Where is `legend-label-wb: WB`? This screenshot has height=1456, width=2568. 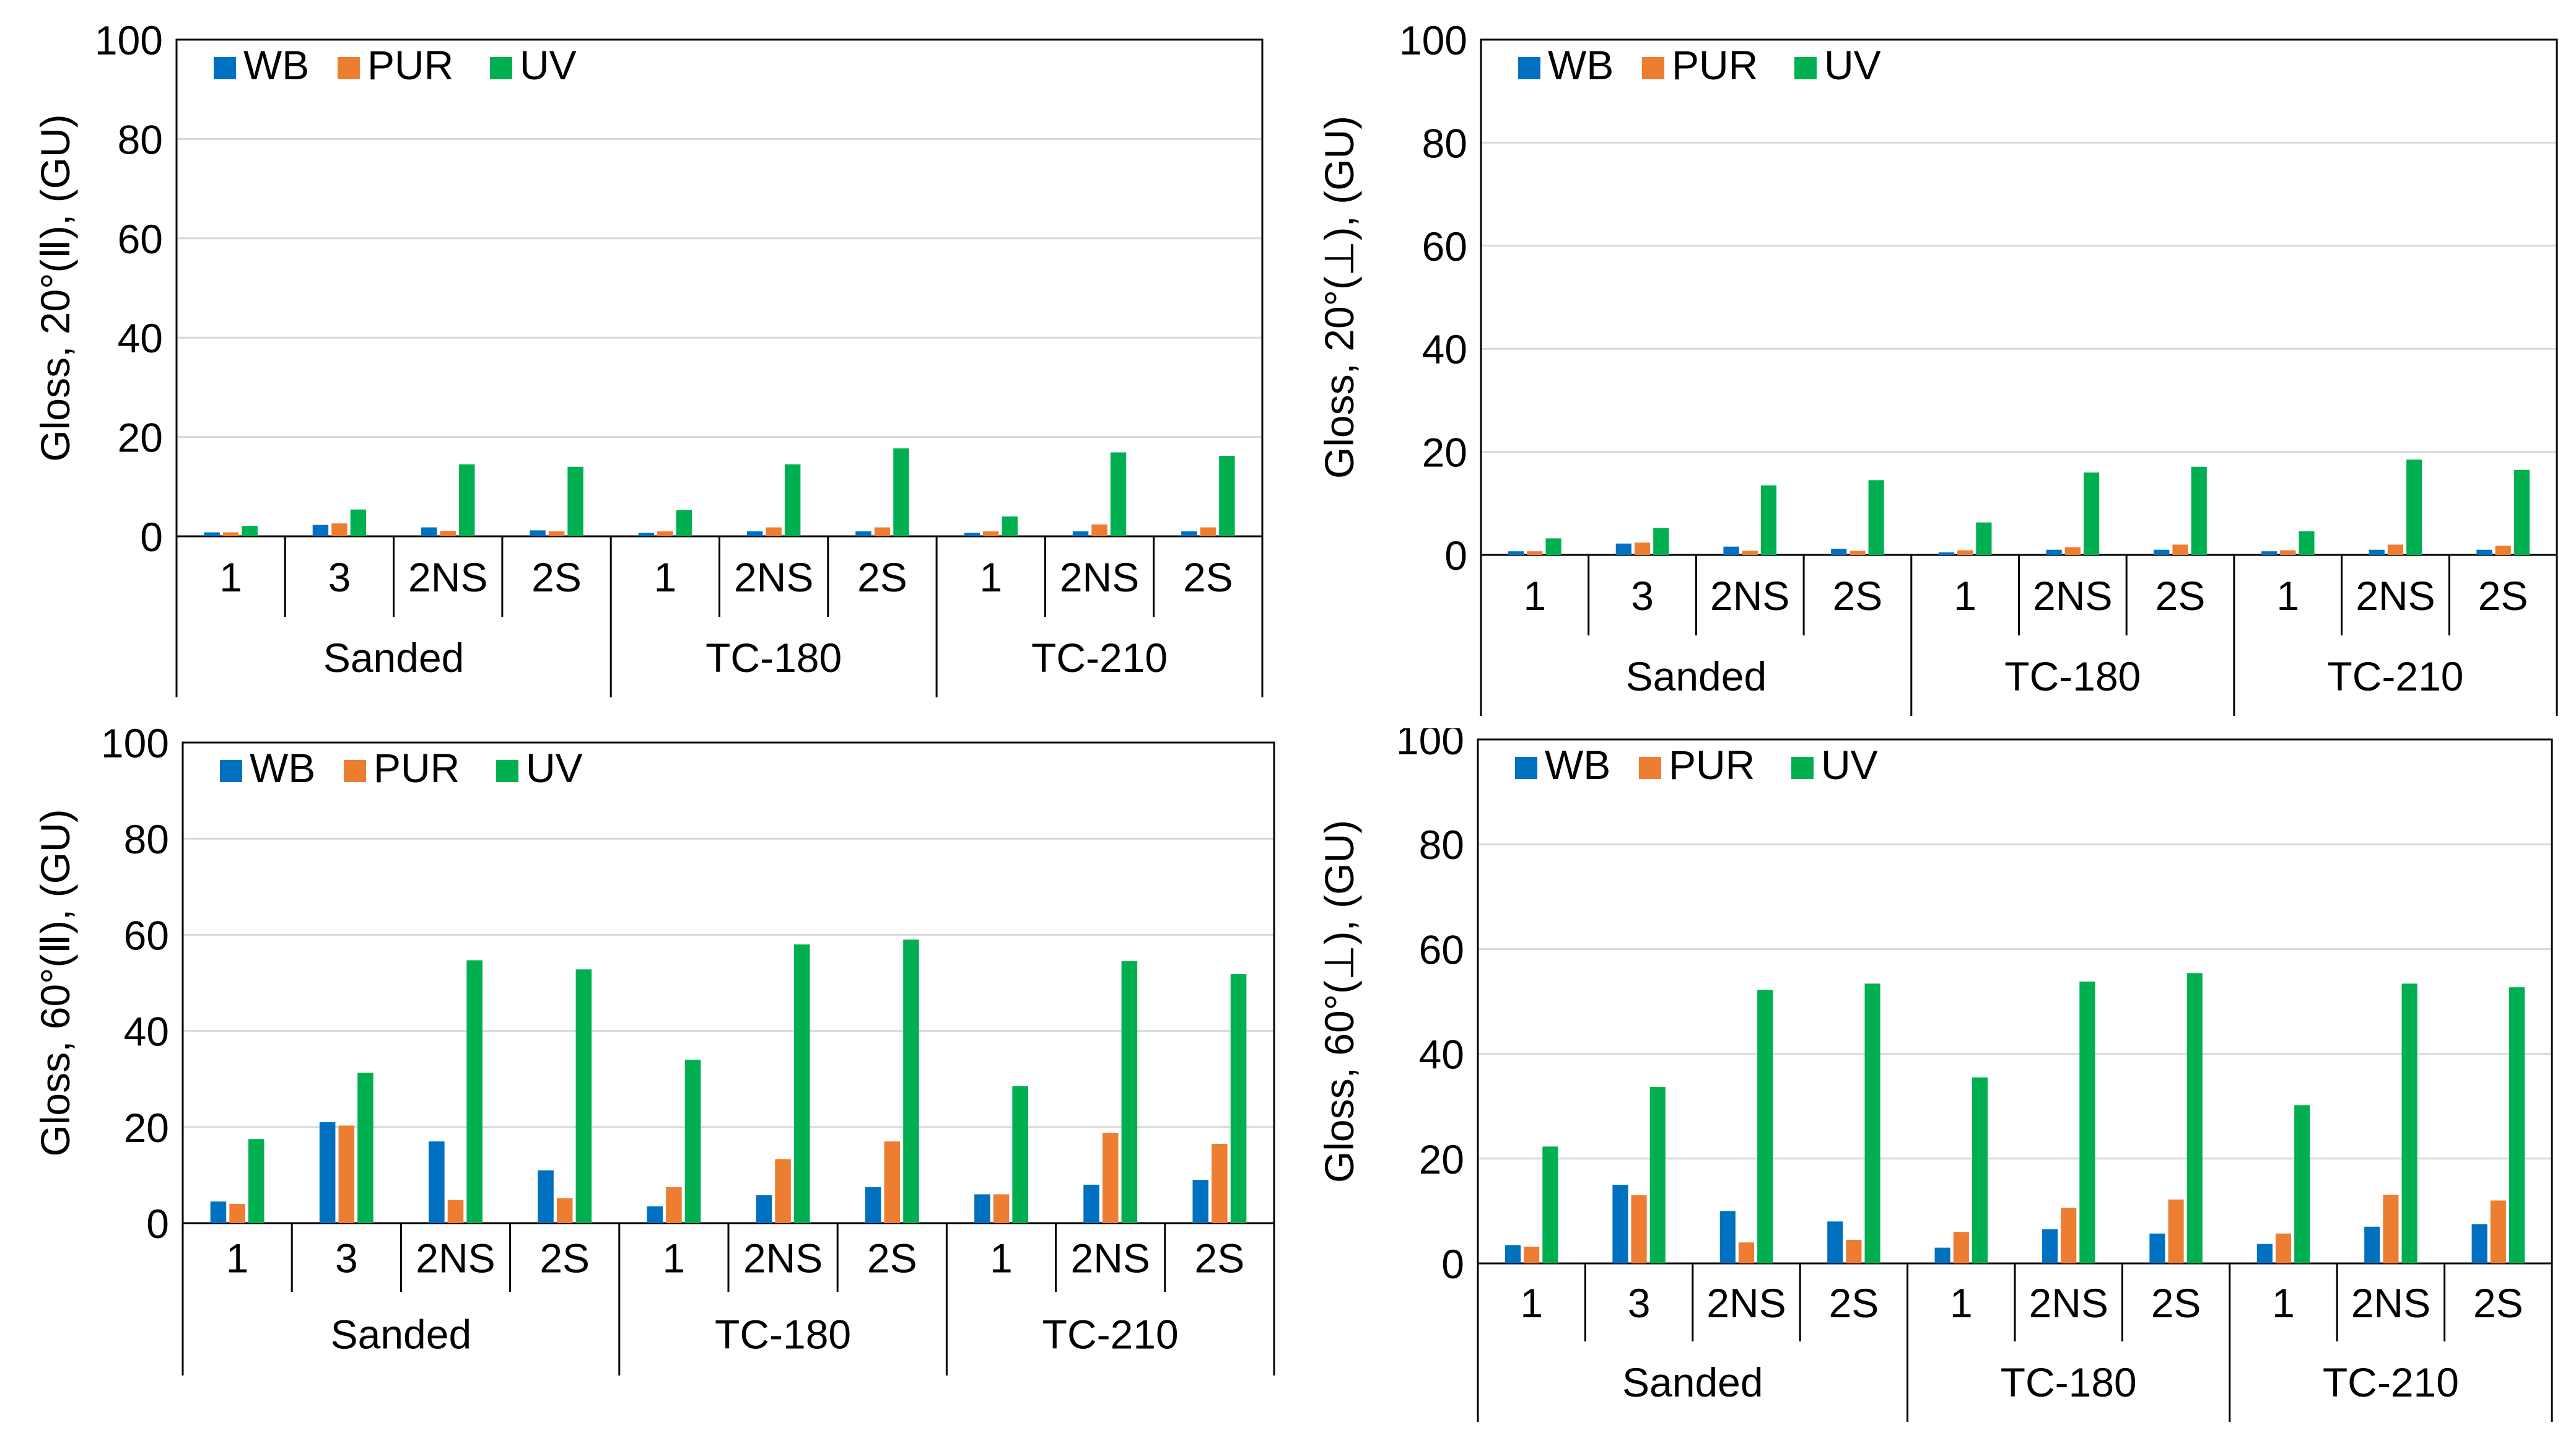
legend-label-wb: WB is located at coordinates (282, 768).